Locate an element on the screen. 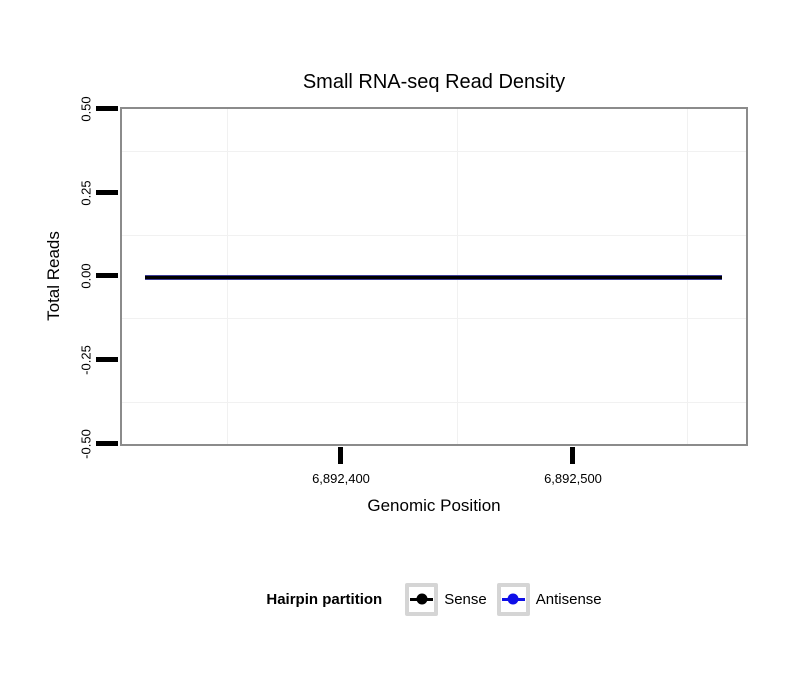  legend-label-sense: Sense is located at coordinates (465, 599).